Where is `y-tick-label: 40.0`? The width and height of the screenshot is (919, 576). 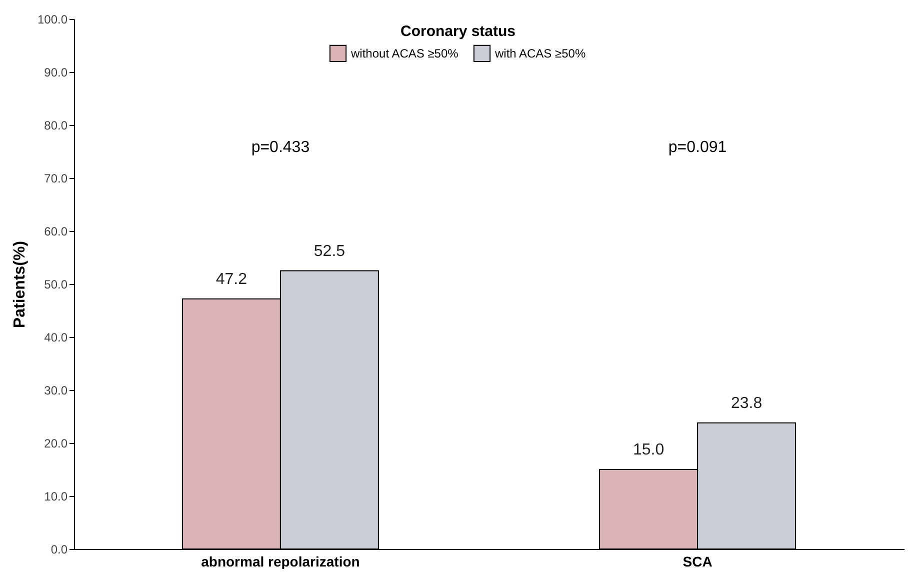
y-tick-label: 40.0 is located at coordinates (56, 337).